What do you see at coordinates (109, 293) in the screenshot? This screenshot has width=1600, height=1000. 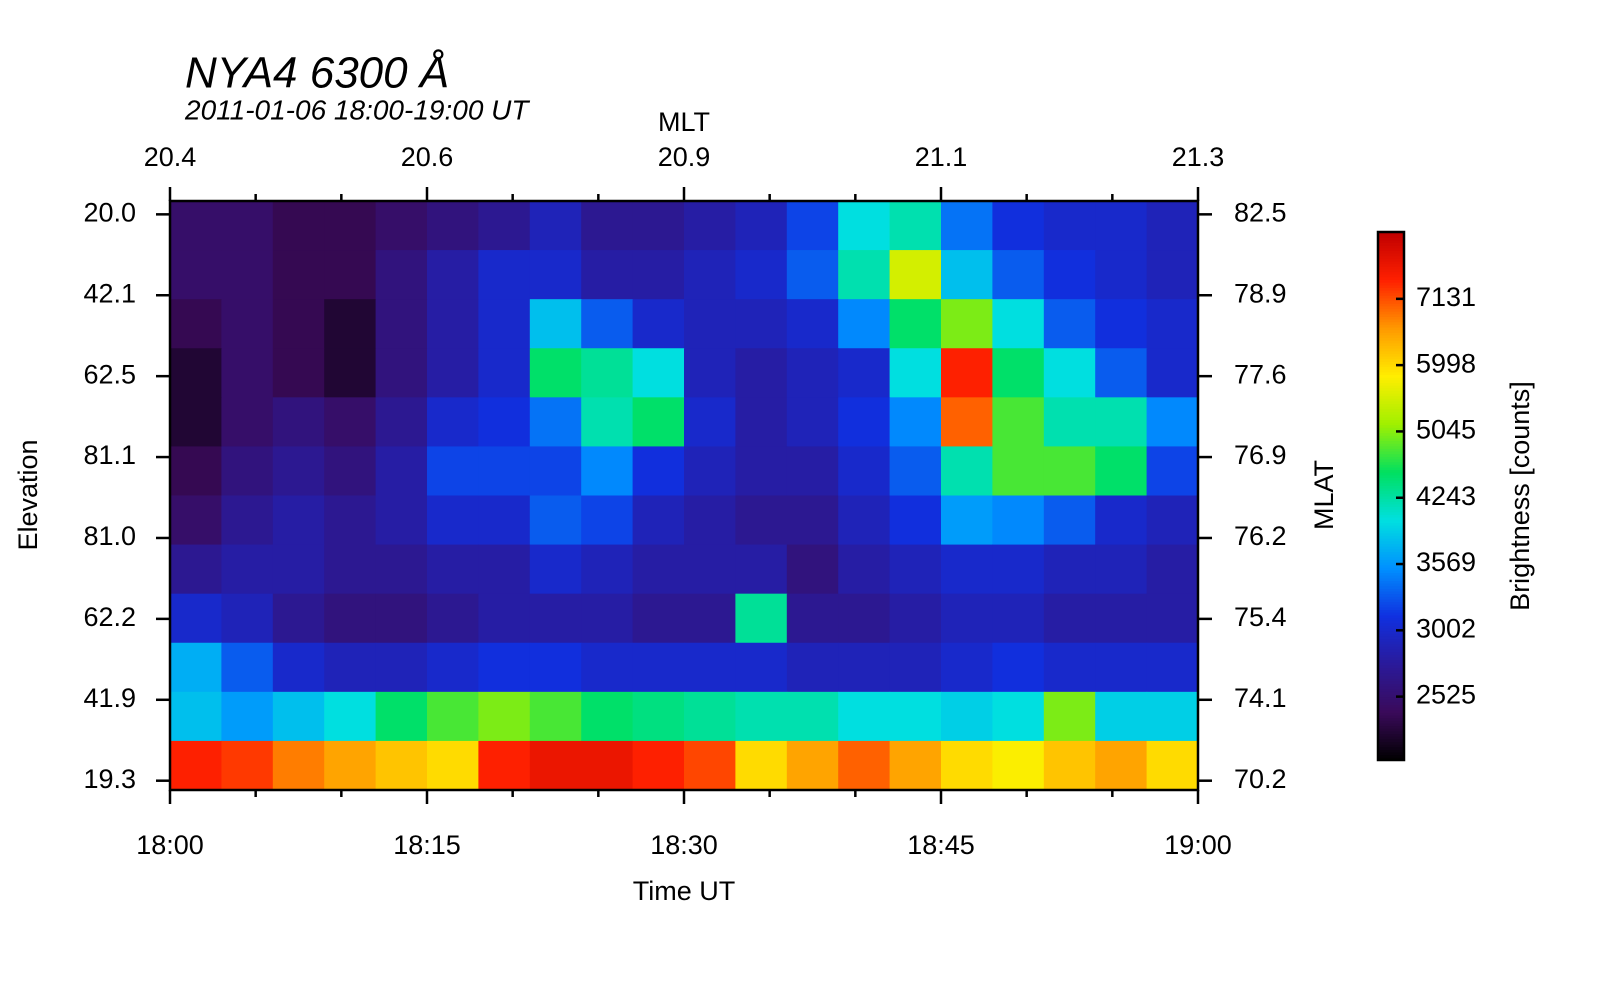 I see `y-tick-label: 42.1` at bounding box center [109, 293].